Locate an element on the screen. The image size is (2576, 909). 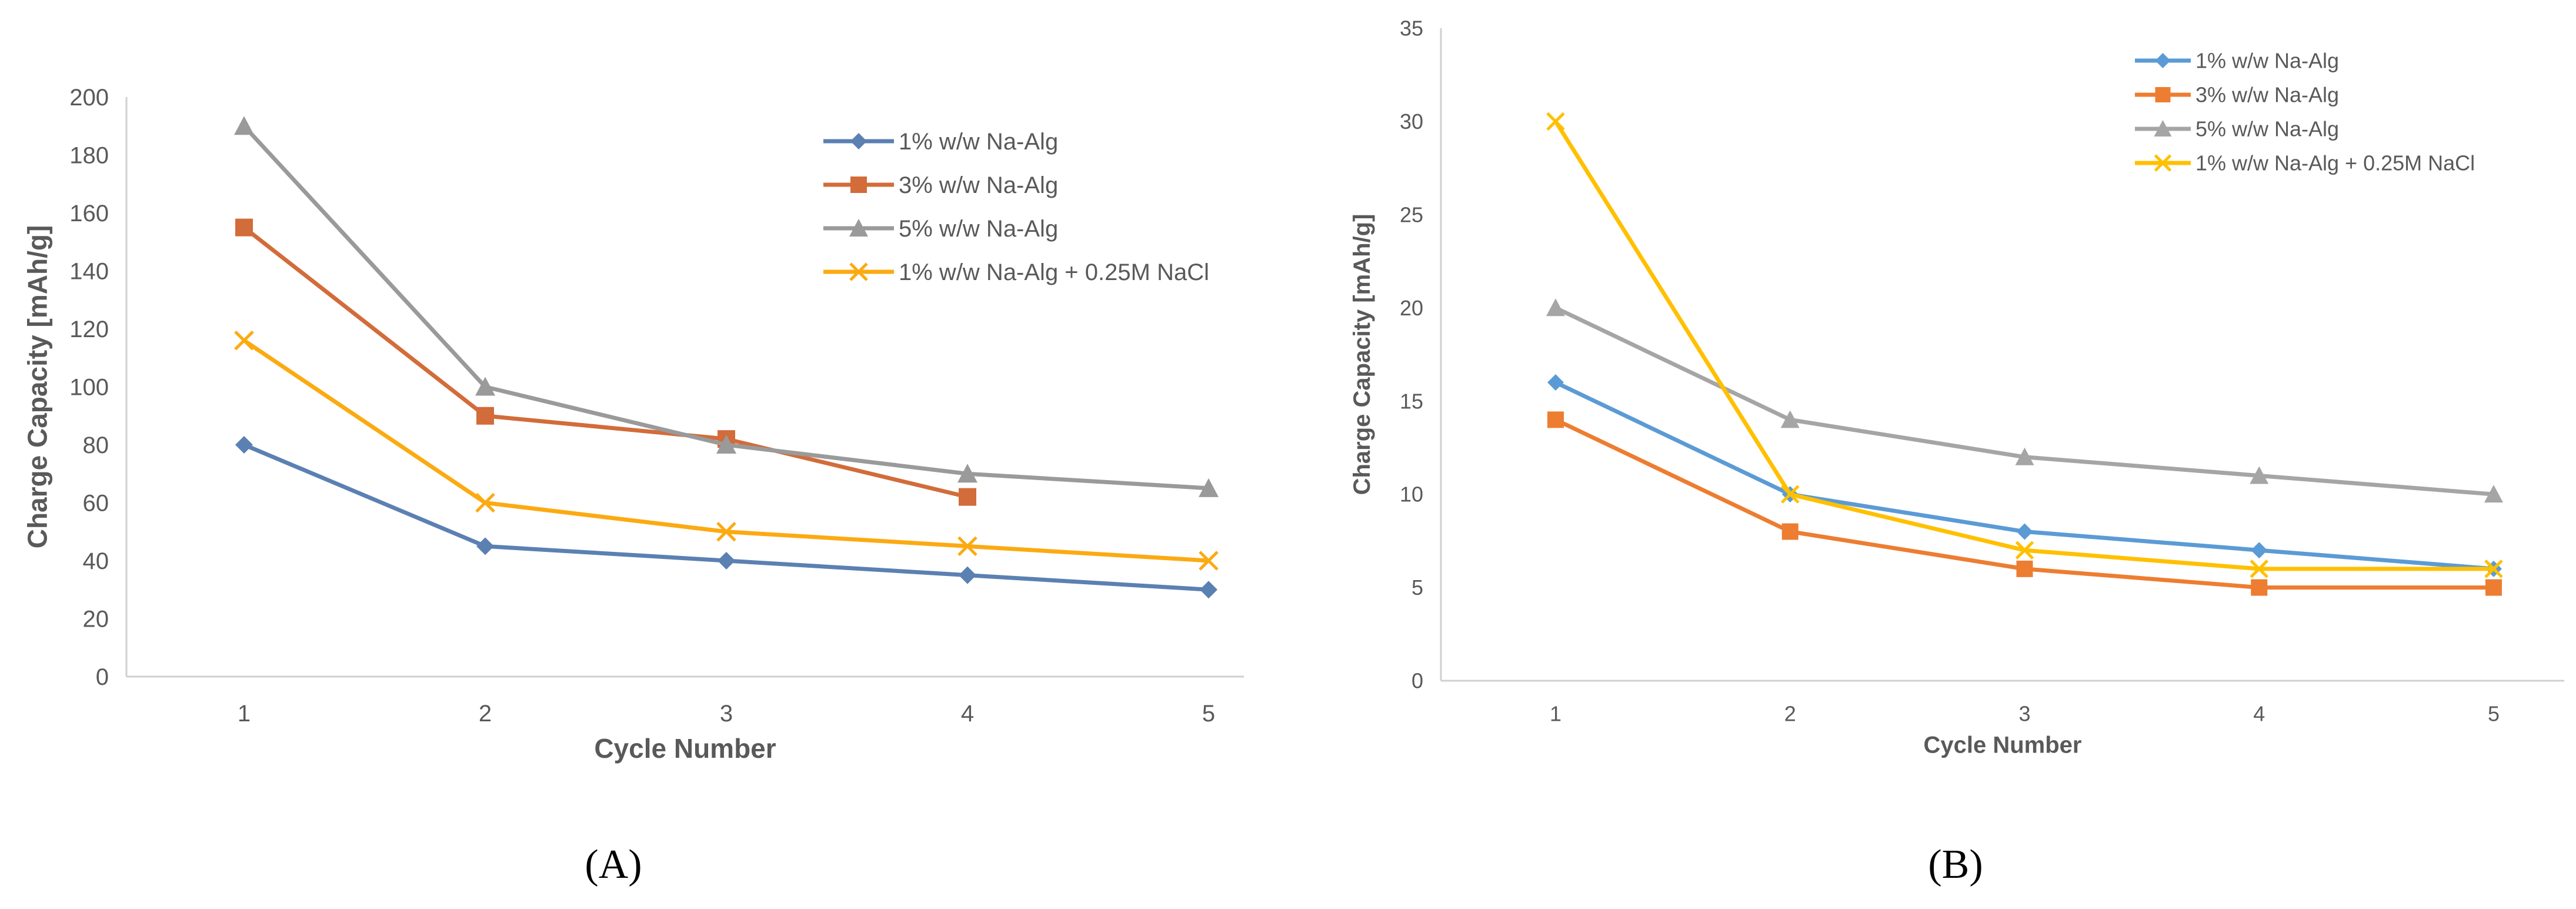
y-tick-label: 180 is located at coordinates (89, 156).